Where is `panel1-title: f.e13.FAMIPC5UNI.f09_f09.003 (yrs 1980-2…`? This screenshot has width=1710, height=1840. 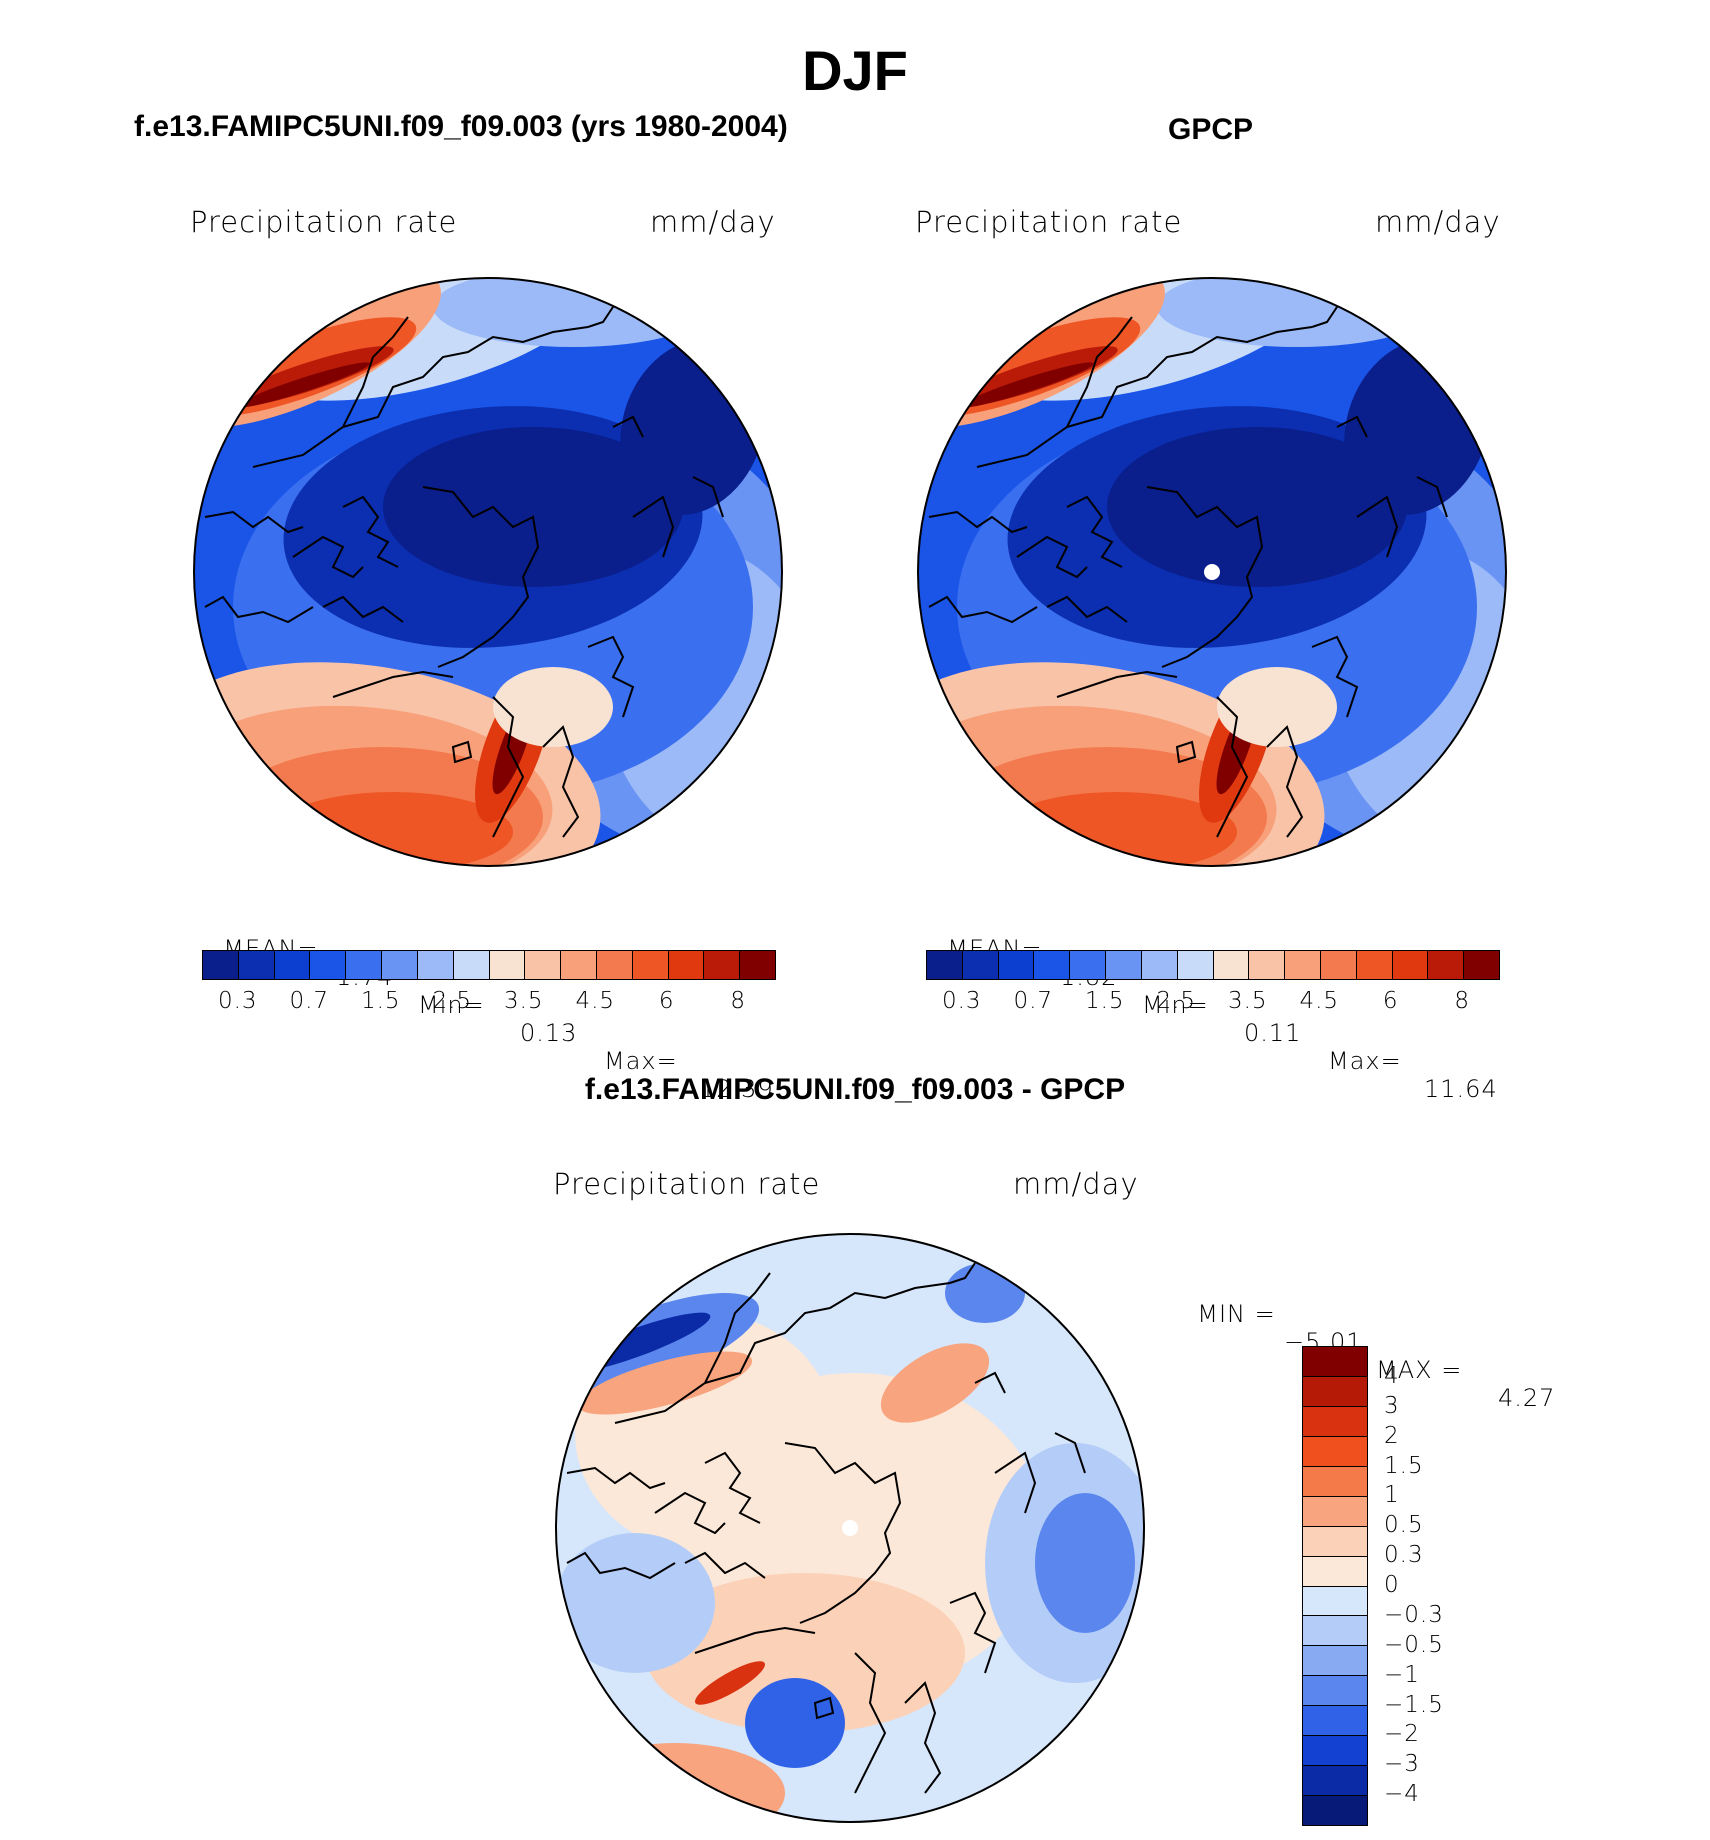
panel1-title: f.e13.FAMIPC5UNI.f09_f09.003 (yrs 1980-2… is located at coordinates (461, 126).